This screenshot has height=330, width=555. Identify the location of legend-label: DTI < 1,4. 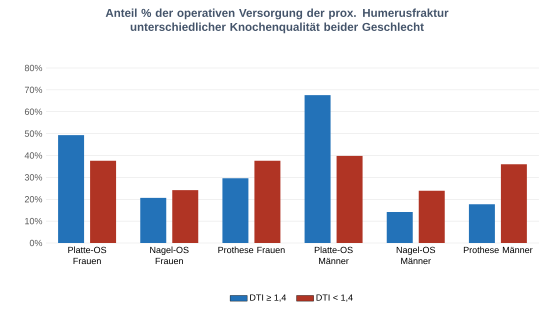
(334, 298).